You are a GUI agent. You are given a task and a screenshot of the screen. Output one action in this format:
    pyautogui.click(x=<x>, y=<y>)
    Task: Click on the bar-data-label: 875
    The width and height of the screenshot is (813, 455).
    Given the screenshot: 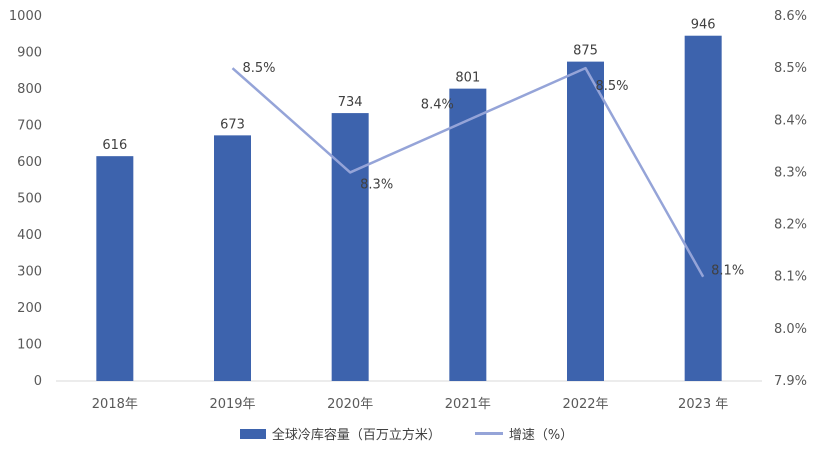 What is the action you would take?
    pyautogui.click(x=585, y=51)
    